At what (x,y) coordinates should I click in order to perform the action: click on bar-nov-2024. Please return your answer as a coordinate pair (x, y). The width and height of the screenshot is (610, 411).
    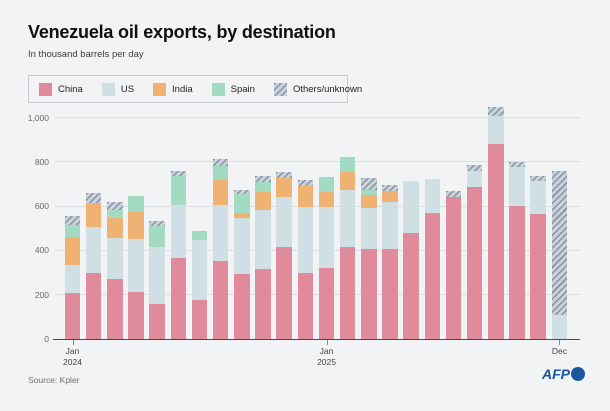
    Looking at the image, I should click on (284, 255).